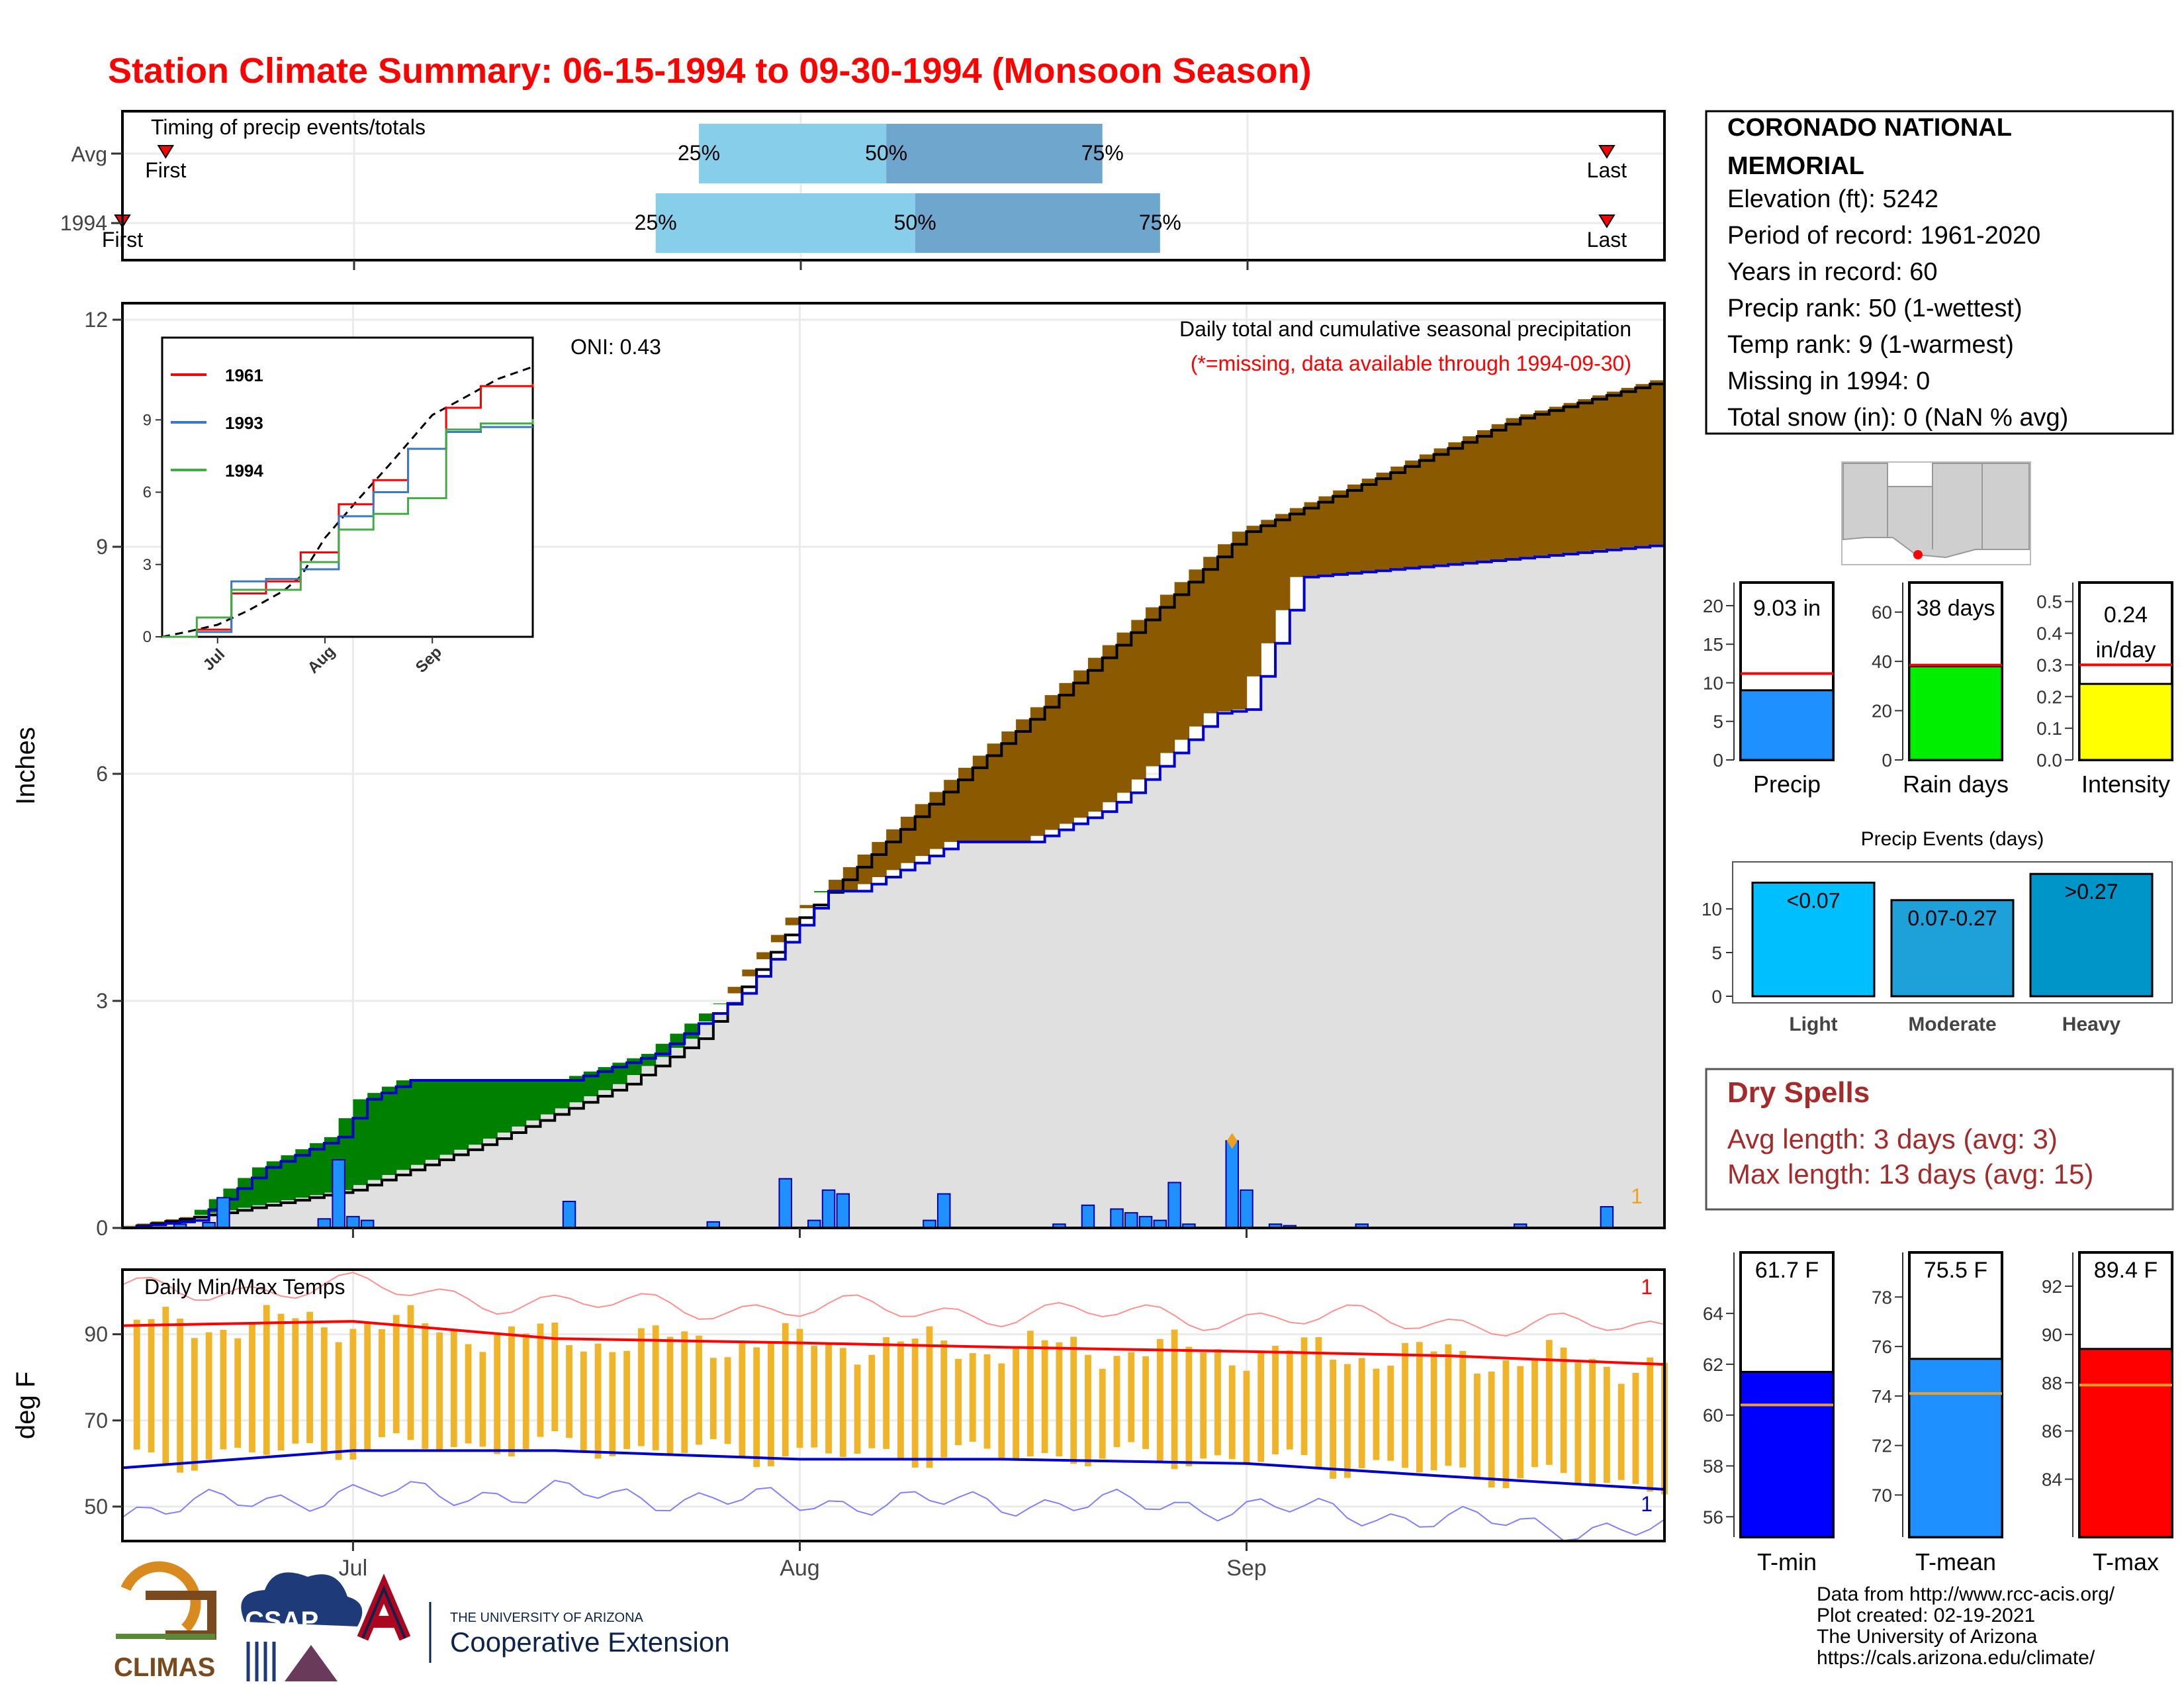 This screenshot has height=1688, width=2184. Describe the element at coordinates (1926, 1615) in the screenshot. I see `footer-created: Plot created: 02-19-2021` at that location.